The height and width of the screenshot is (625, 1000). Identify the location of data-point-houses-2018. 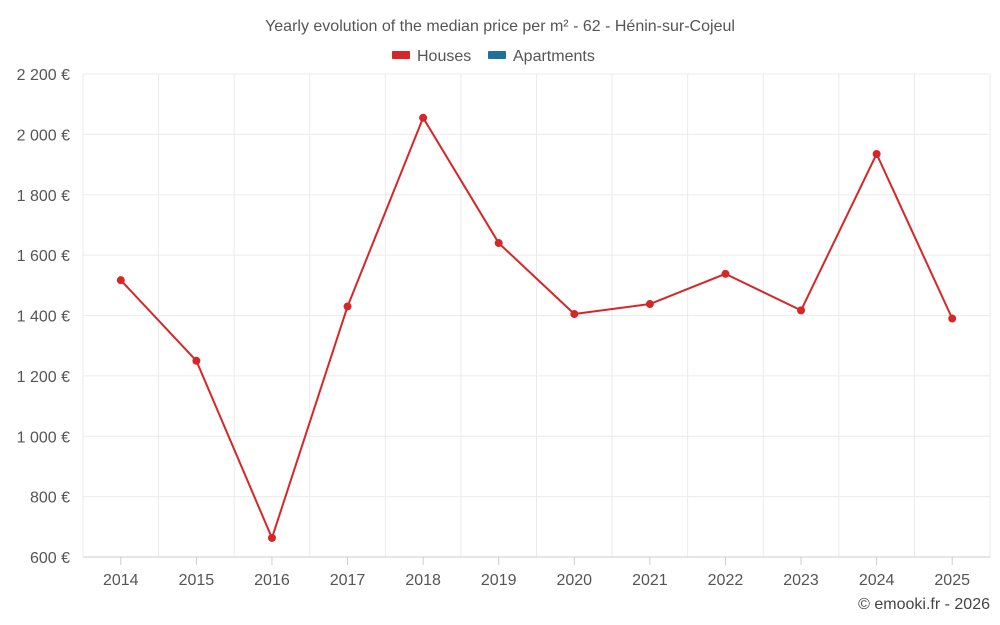
(423, 117).